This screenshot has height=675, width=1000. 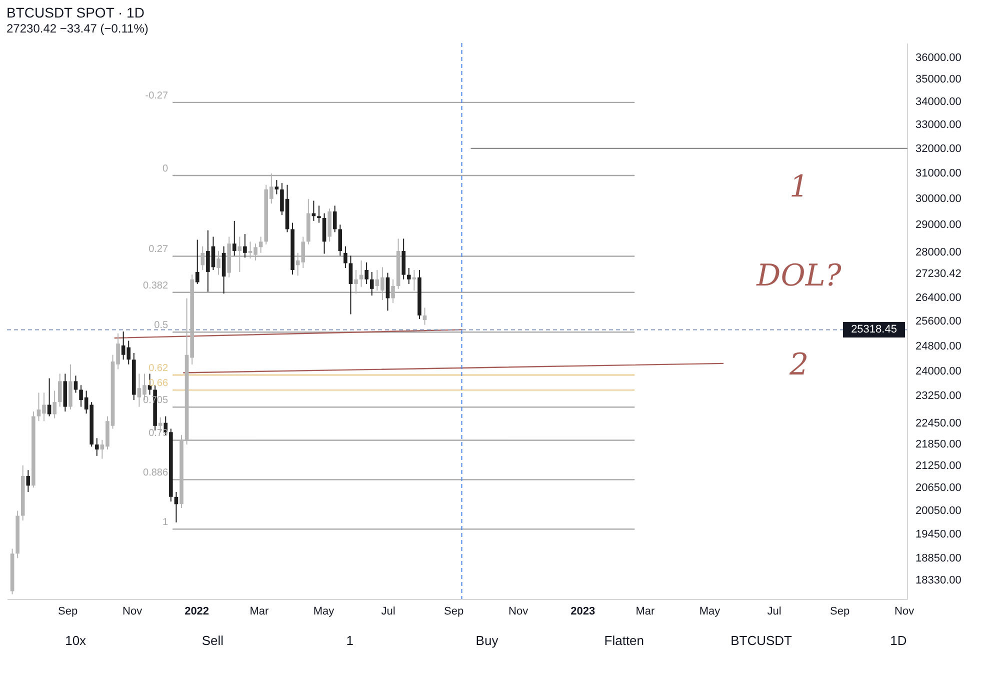 I want to click on y-tick-label: 36000.00, so click(x=939, y=58).